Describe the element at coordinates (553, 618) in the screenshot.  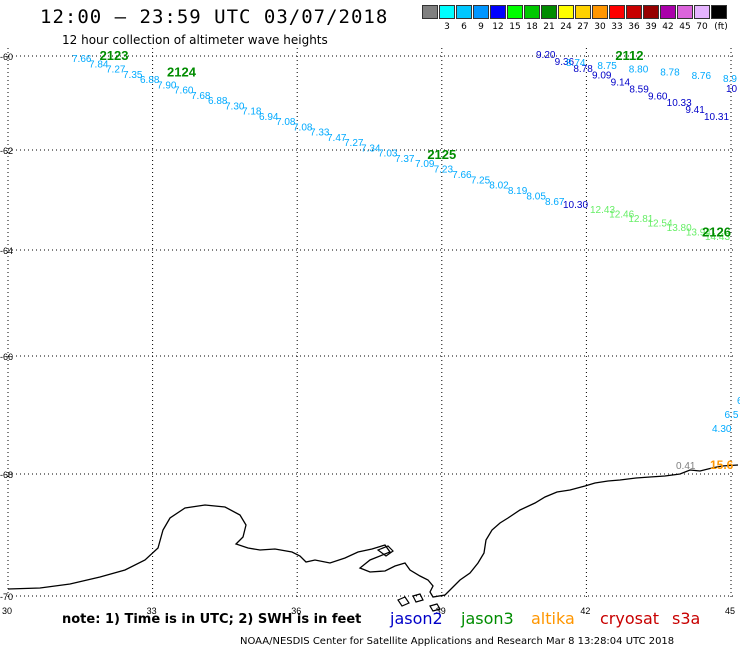
I see `legend-altika: altika` at that location.